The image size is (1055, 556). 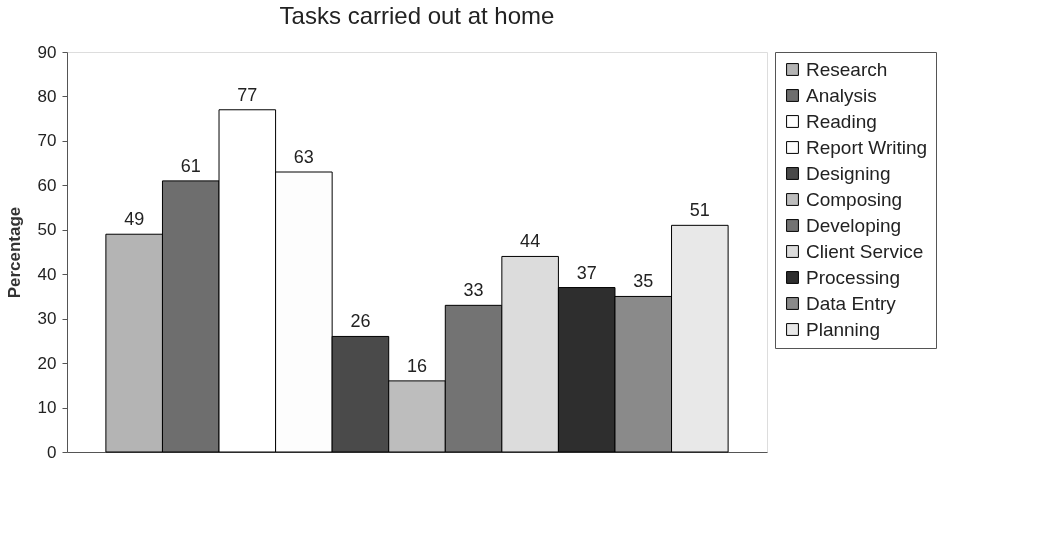 I want to click on legend-label: Report Writing, so click(x=867, y=147).